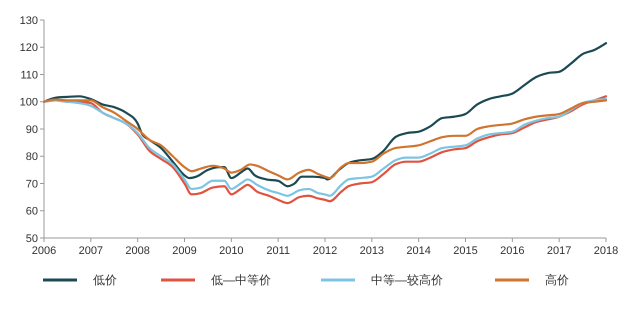  What do you see at coordinates (91, 251) in the screenshot?
I see `x-tick-label: 2007` at bounding box center [91, 251].